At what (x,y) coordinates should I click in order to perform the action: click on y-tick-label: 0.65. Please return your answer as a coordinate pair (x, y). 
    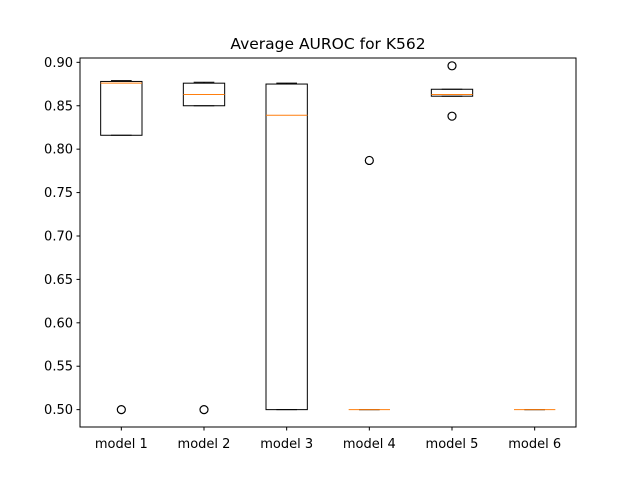
    Looking at the image, I should click on (58, 280).